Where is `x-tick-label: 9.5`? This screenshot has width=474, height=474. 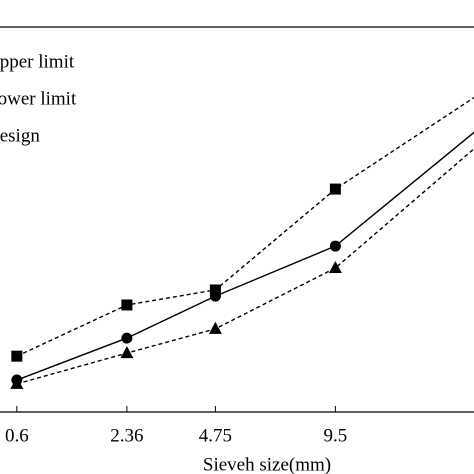 x-tick-label: 9.5 is located at coordinates (335, 435).